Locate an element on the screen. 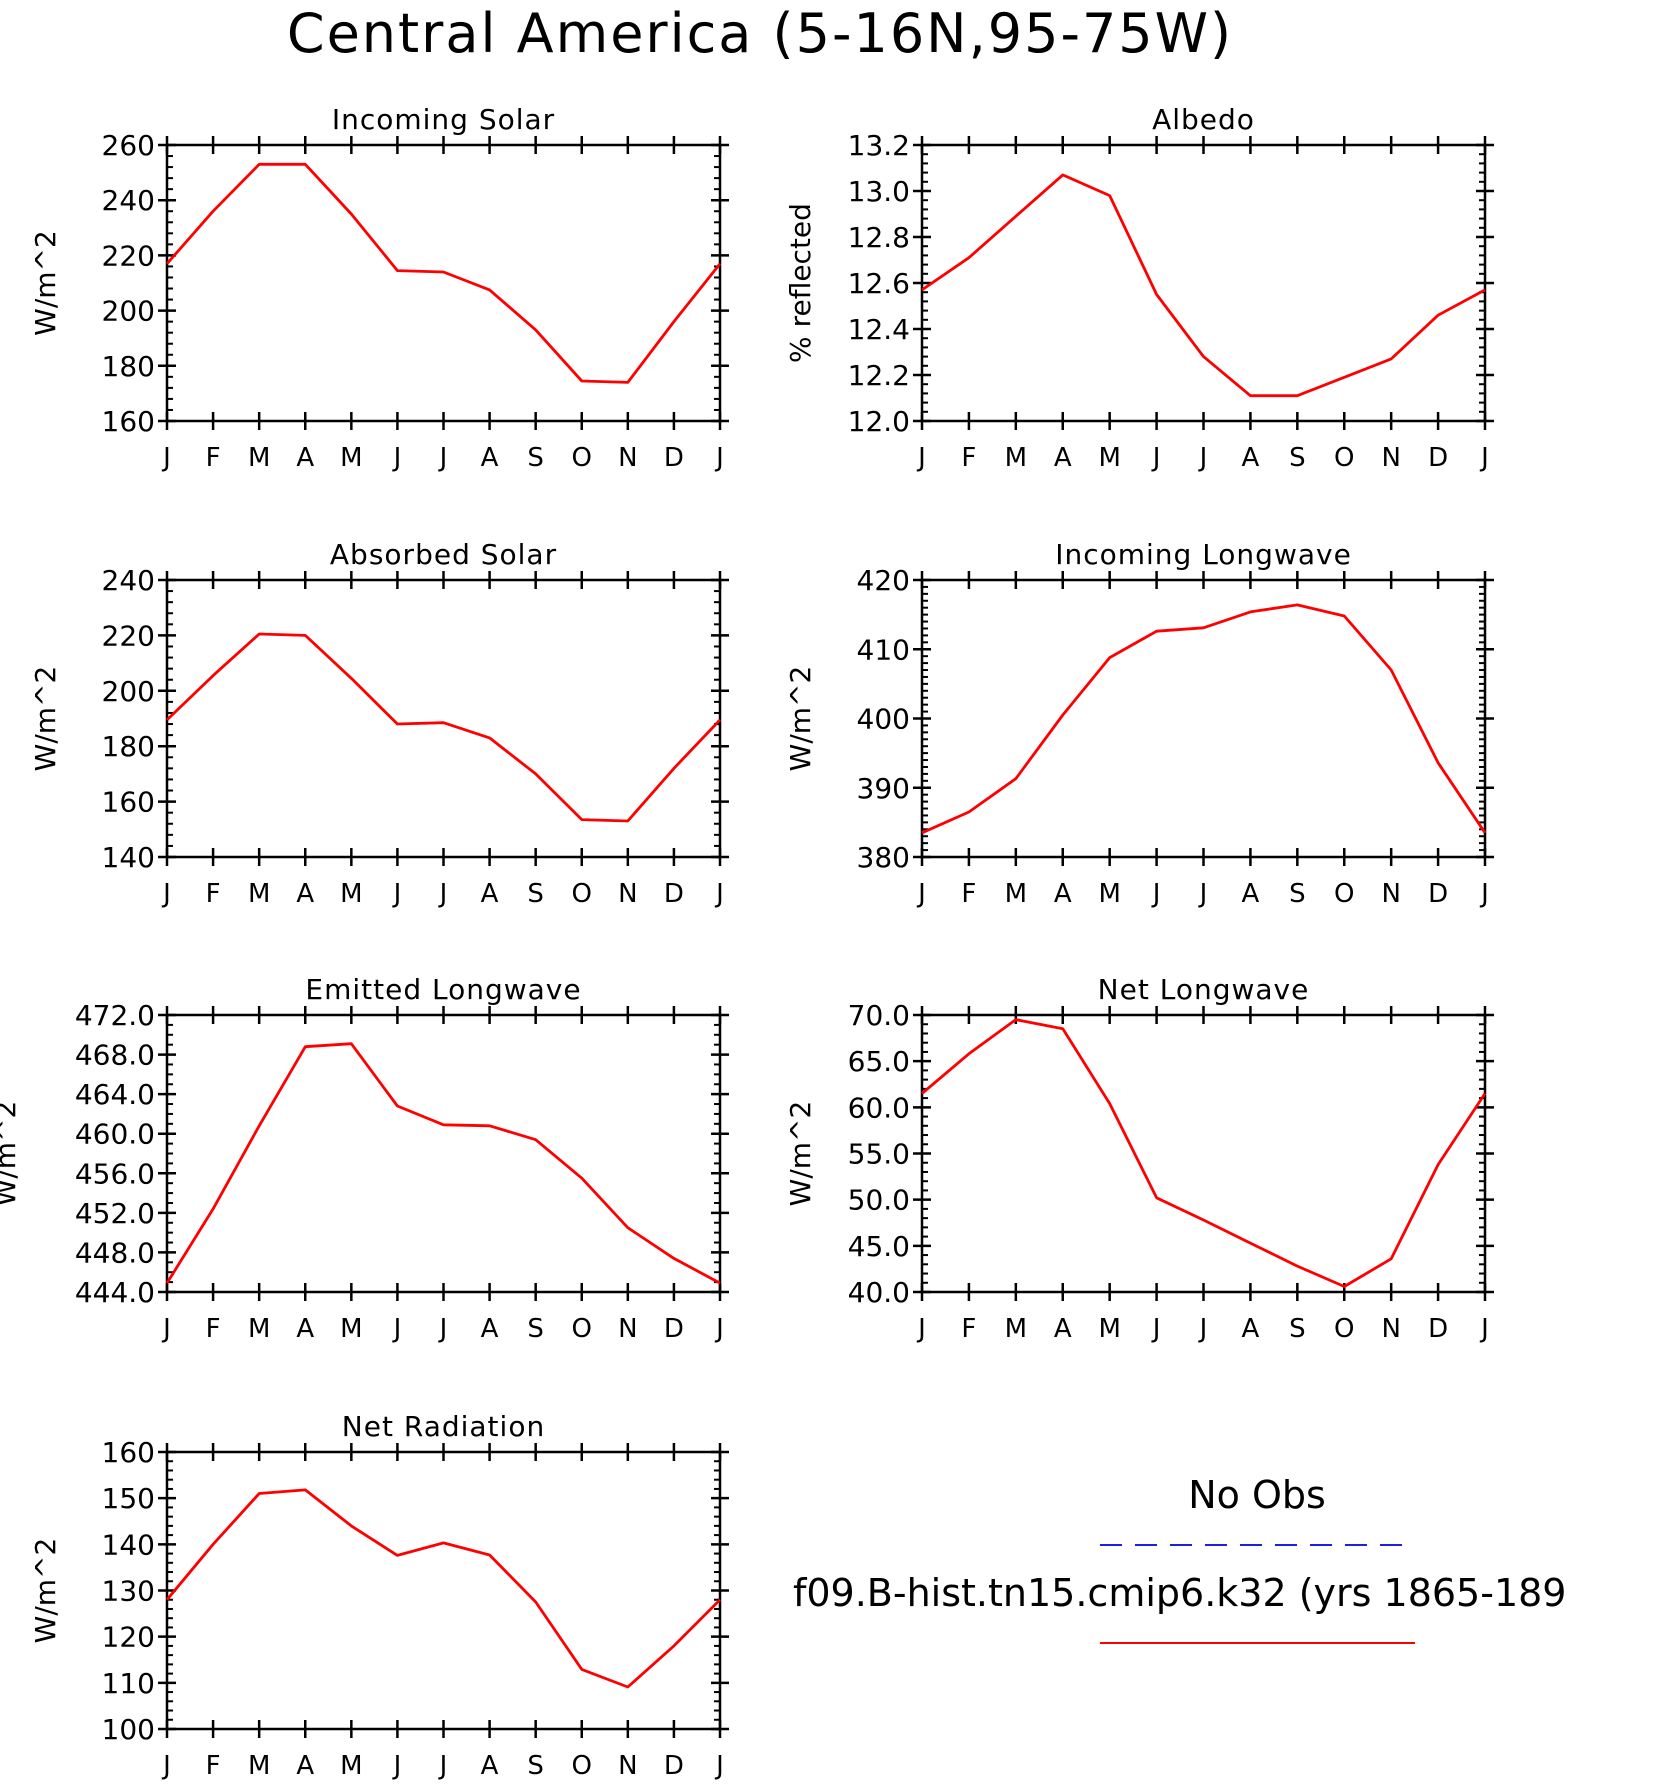 The height and width of the screenshot is (1788, 1663). panel-title: Emitted Longwave is located at coordinates (443, 989).